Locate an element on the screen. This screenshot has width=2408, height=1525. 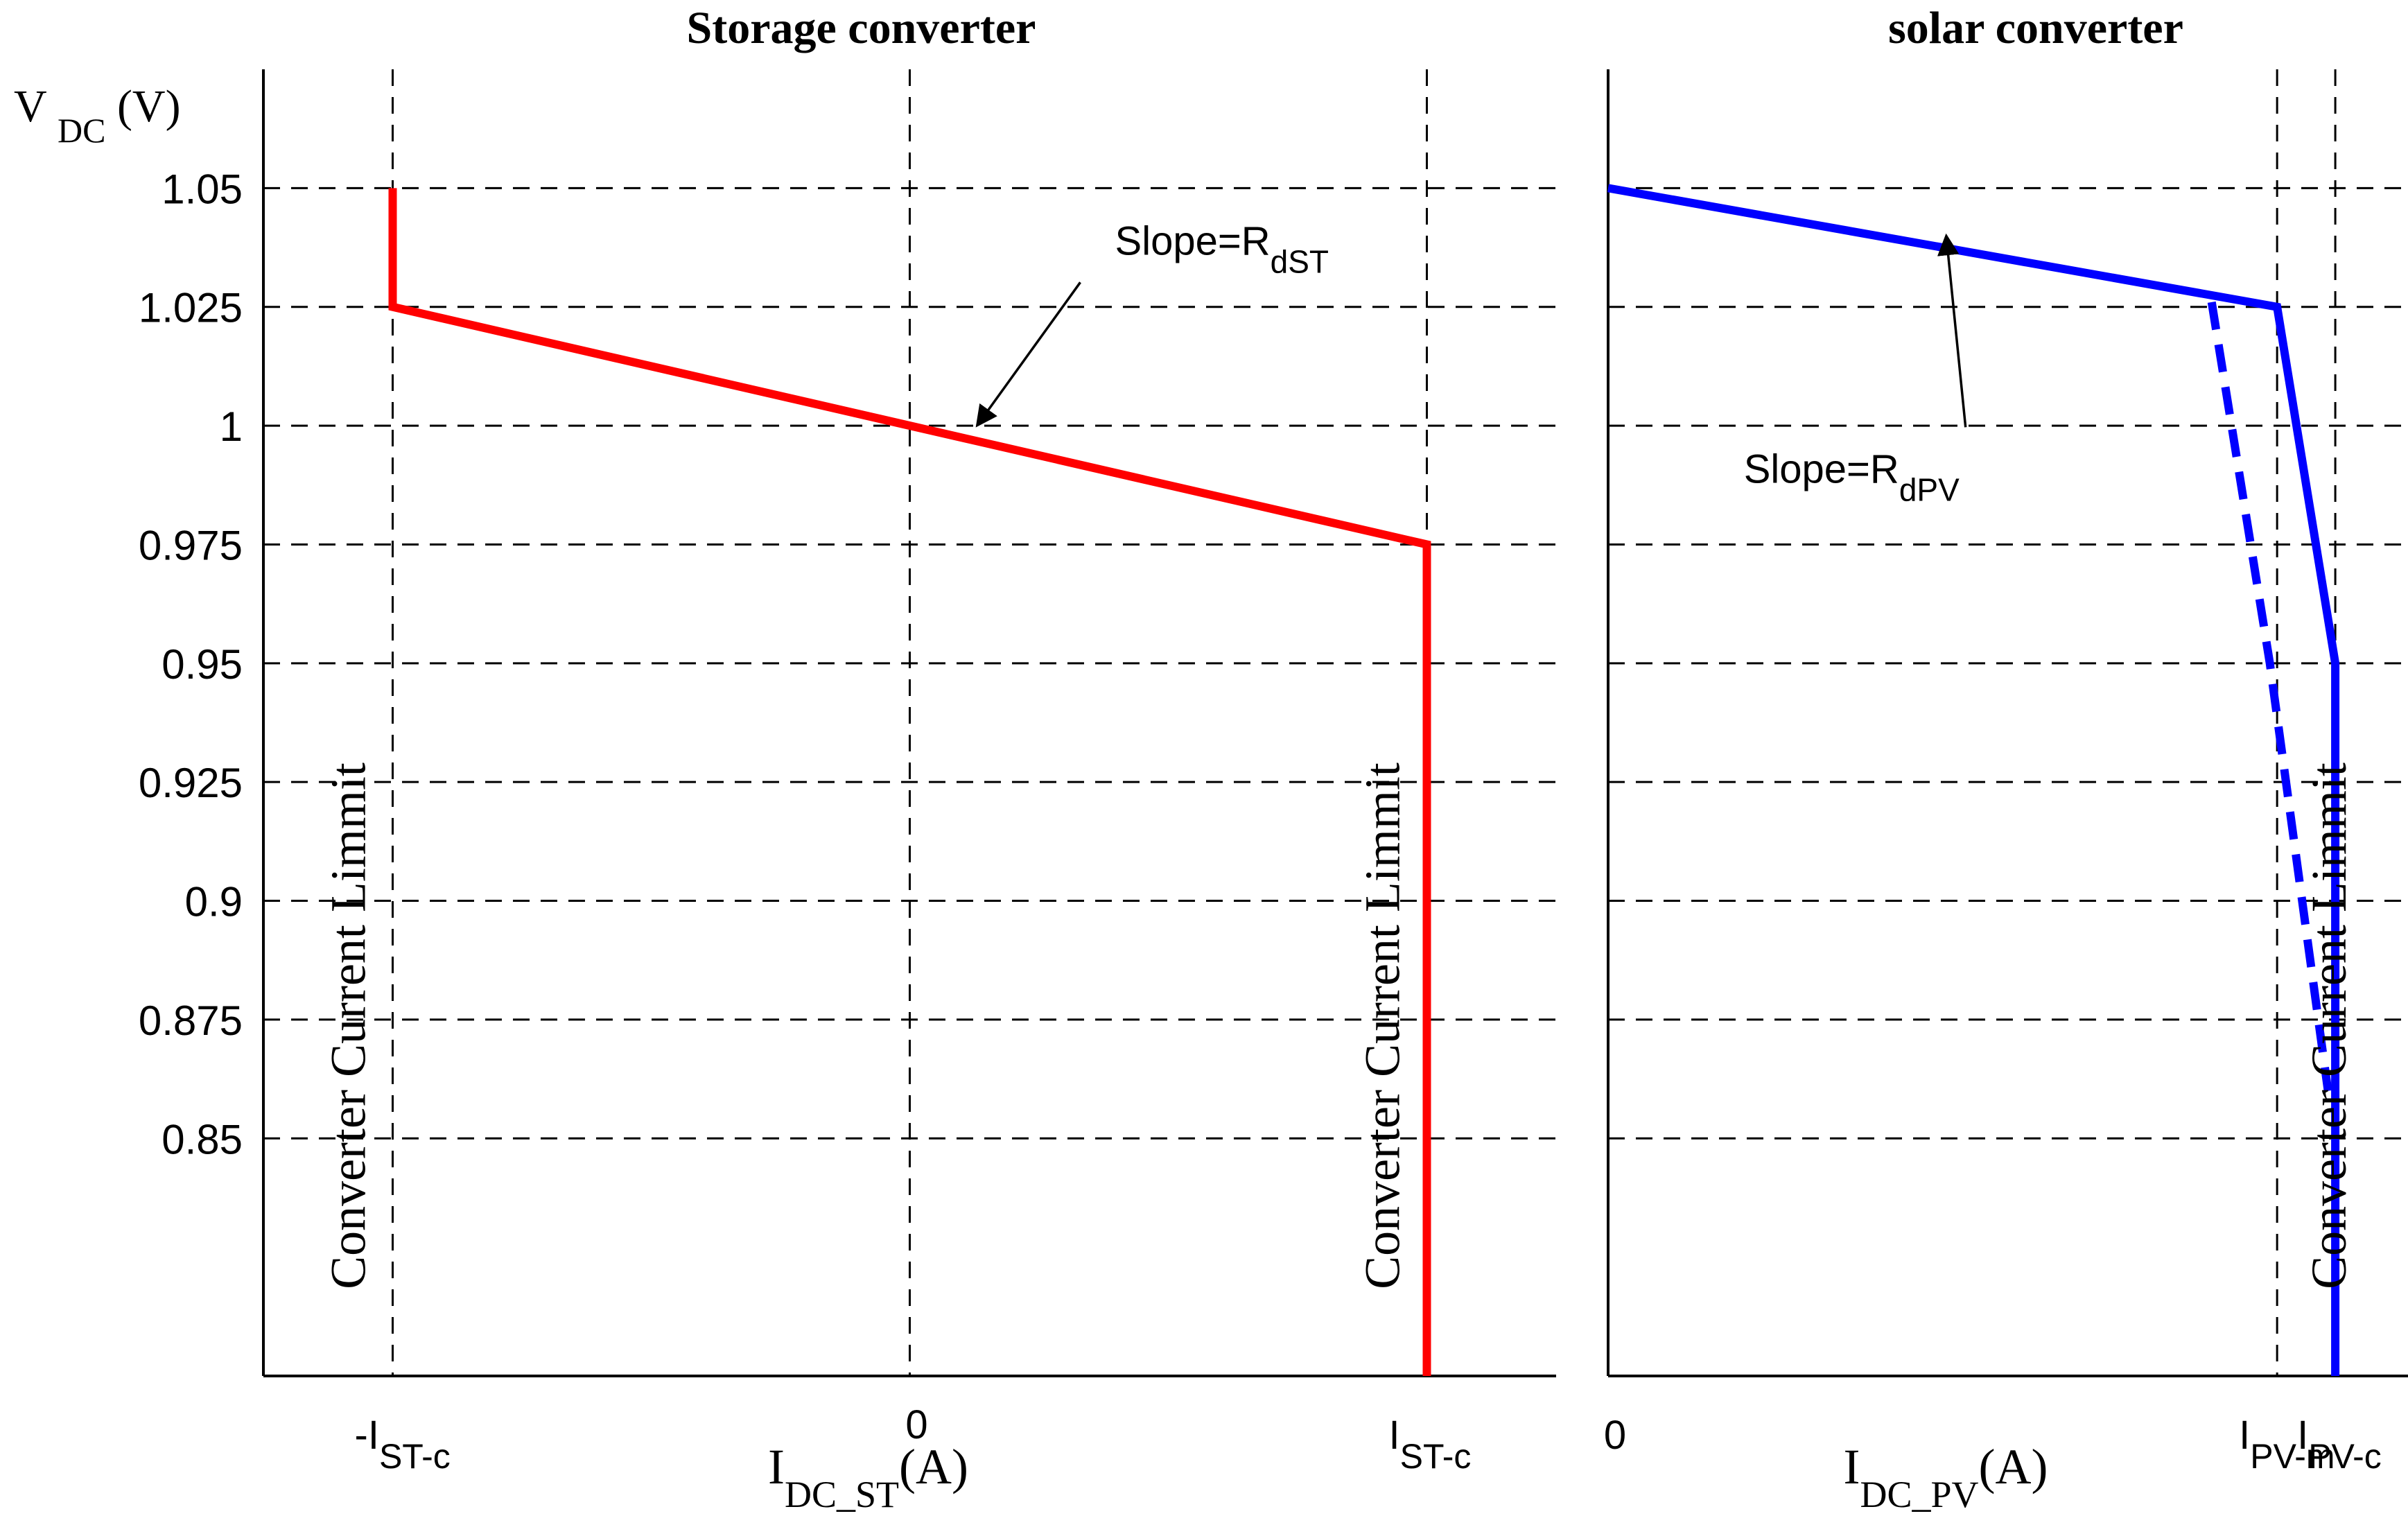
y-axis-label: V DC (V) is located at coordinates (97, 116).